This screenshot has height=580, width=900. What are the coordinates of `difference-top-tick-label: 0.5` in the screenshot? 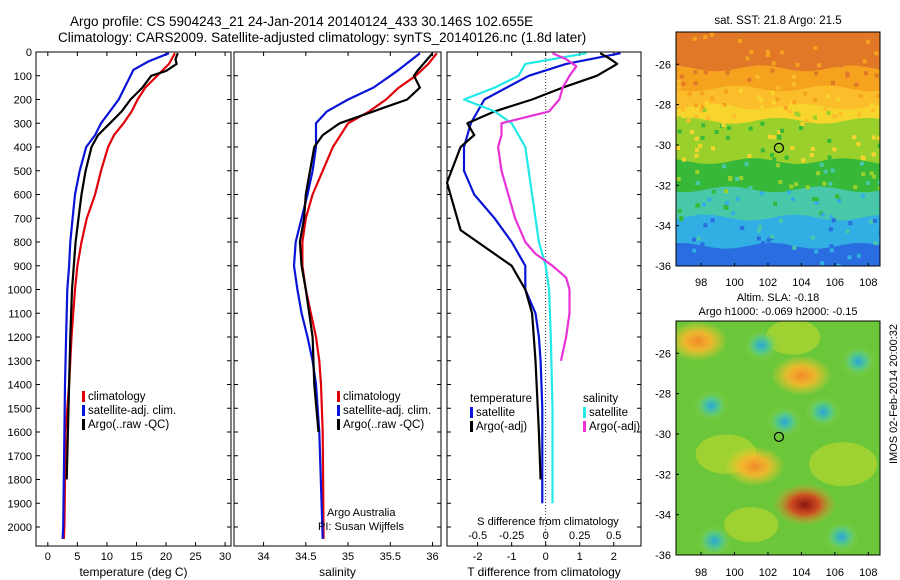 It's located at (613, 536).